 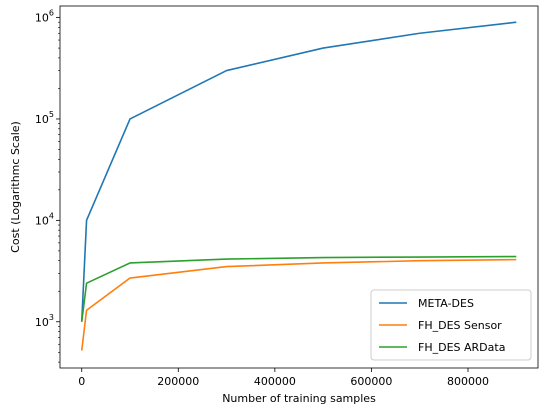 I want to click on y-tick-label: 10³, so click(x=44, y=321).